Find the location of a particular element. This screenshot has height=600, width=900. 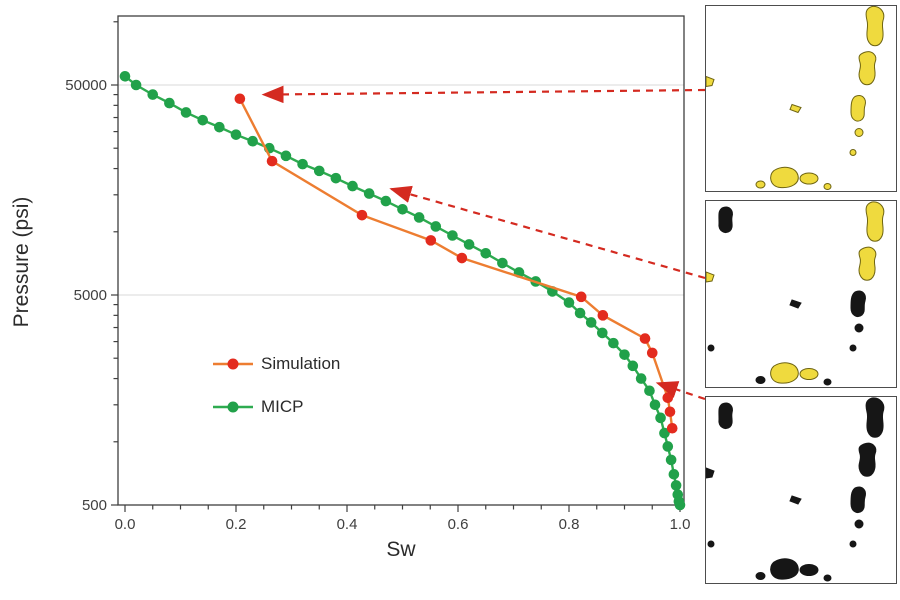

x-tick-label: 0.8 is located at coordinates (569, 524).